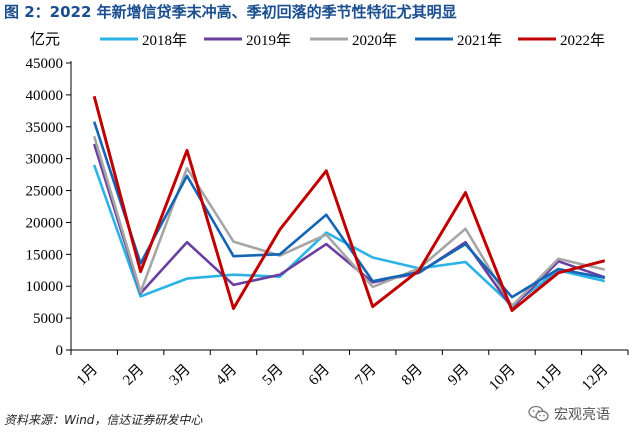  Describe the element at coordinates (60, 351) in the screenshot. I see `y-tick-label: 0` at that location.